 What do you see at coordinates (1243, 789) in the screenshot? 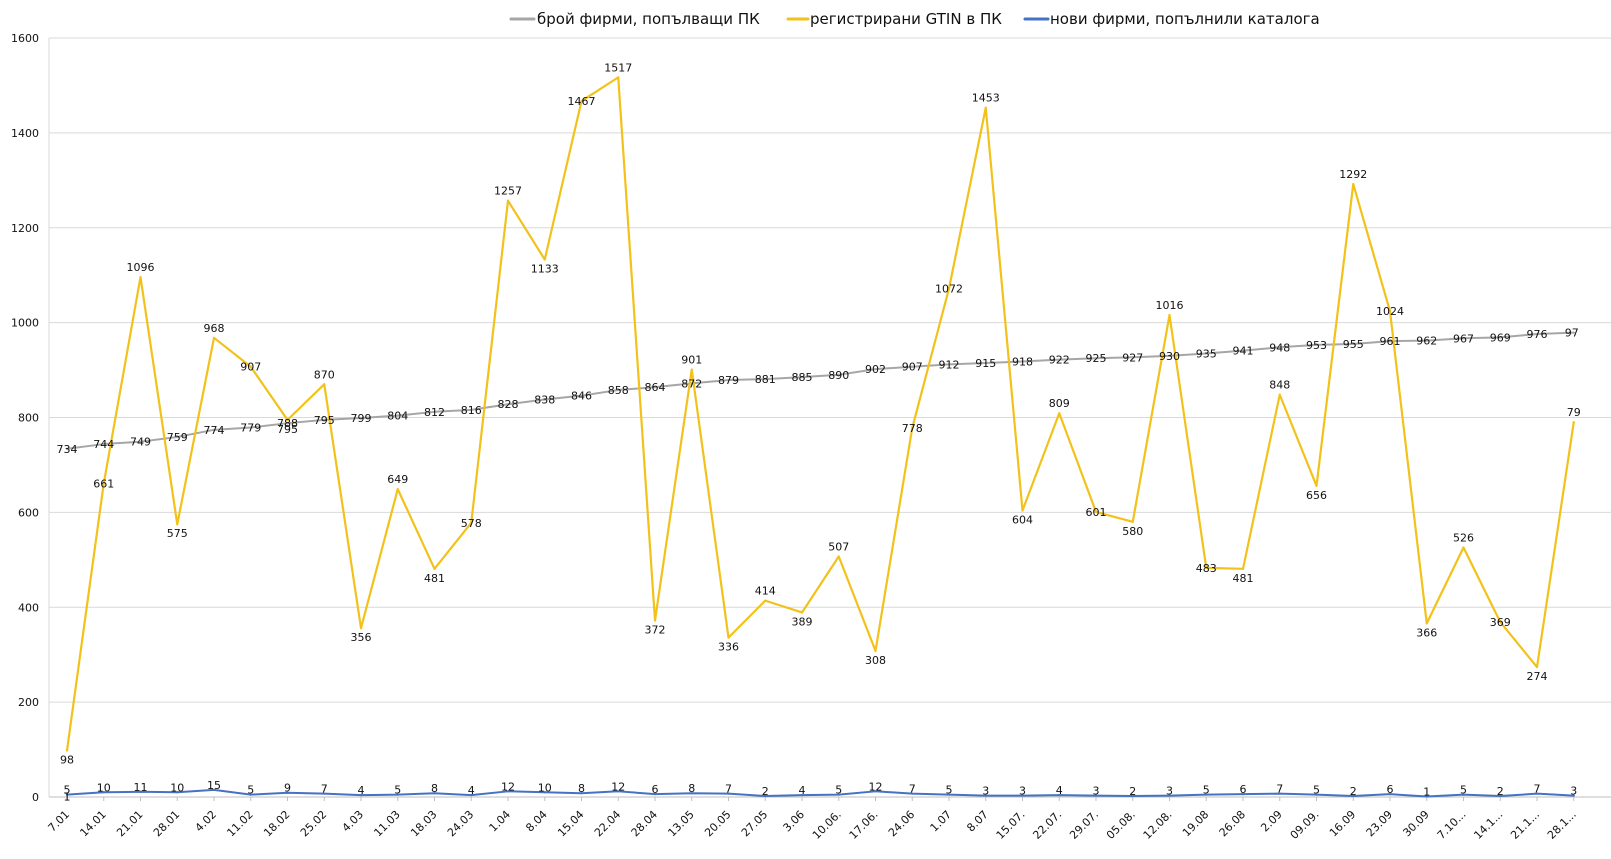
I see `new-firms-series-data-label: 6` at bounding box center [1243, 789].